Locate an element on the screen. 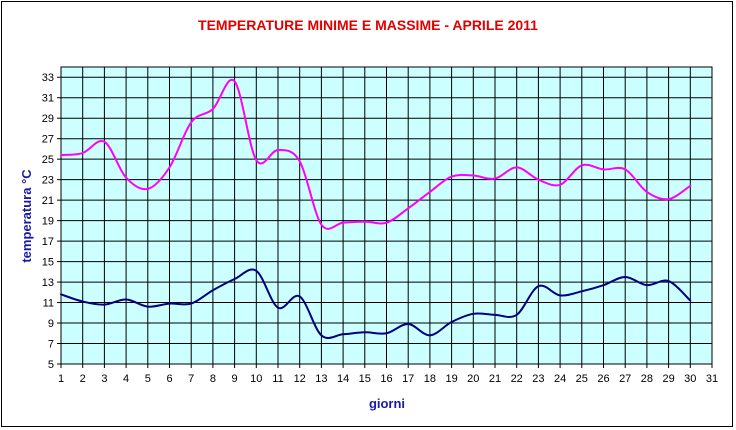 Image resolution: width=736 pixels, height=430 pixels. x-tick-label: 3 is located at coordinates (104, 379).